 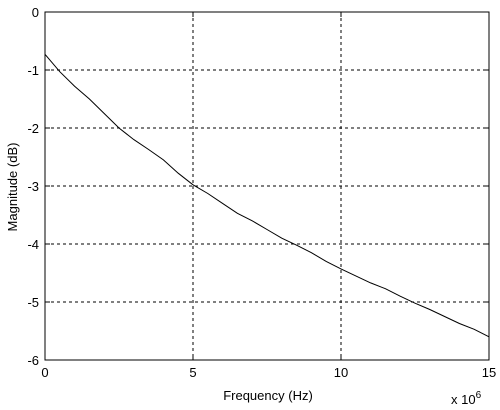 What do you see at coordinates (35, 12) in the screenshot?
I see `y-tick-label: 0` at bounding box center [35, 12].